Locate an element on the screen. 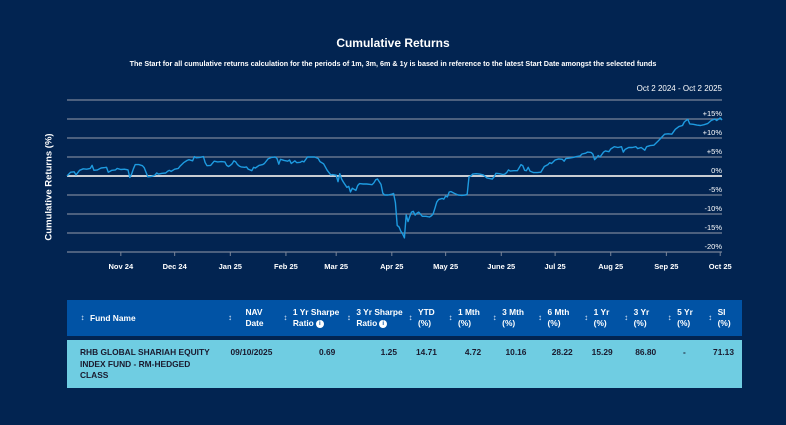  column-header-label: 6 Mth (%) is located at coordinates (558, 317).